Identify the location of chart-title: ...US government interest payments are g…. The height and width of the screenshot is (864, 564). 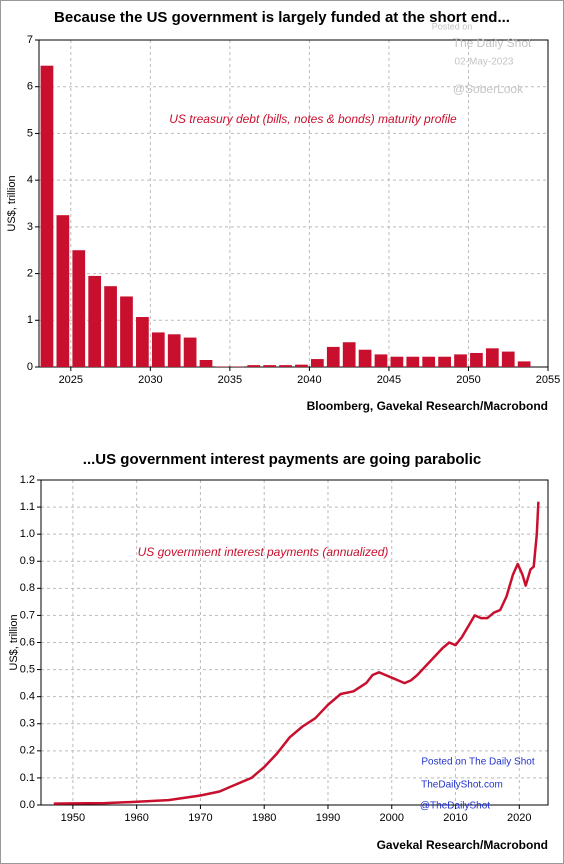
(282, 459).